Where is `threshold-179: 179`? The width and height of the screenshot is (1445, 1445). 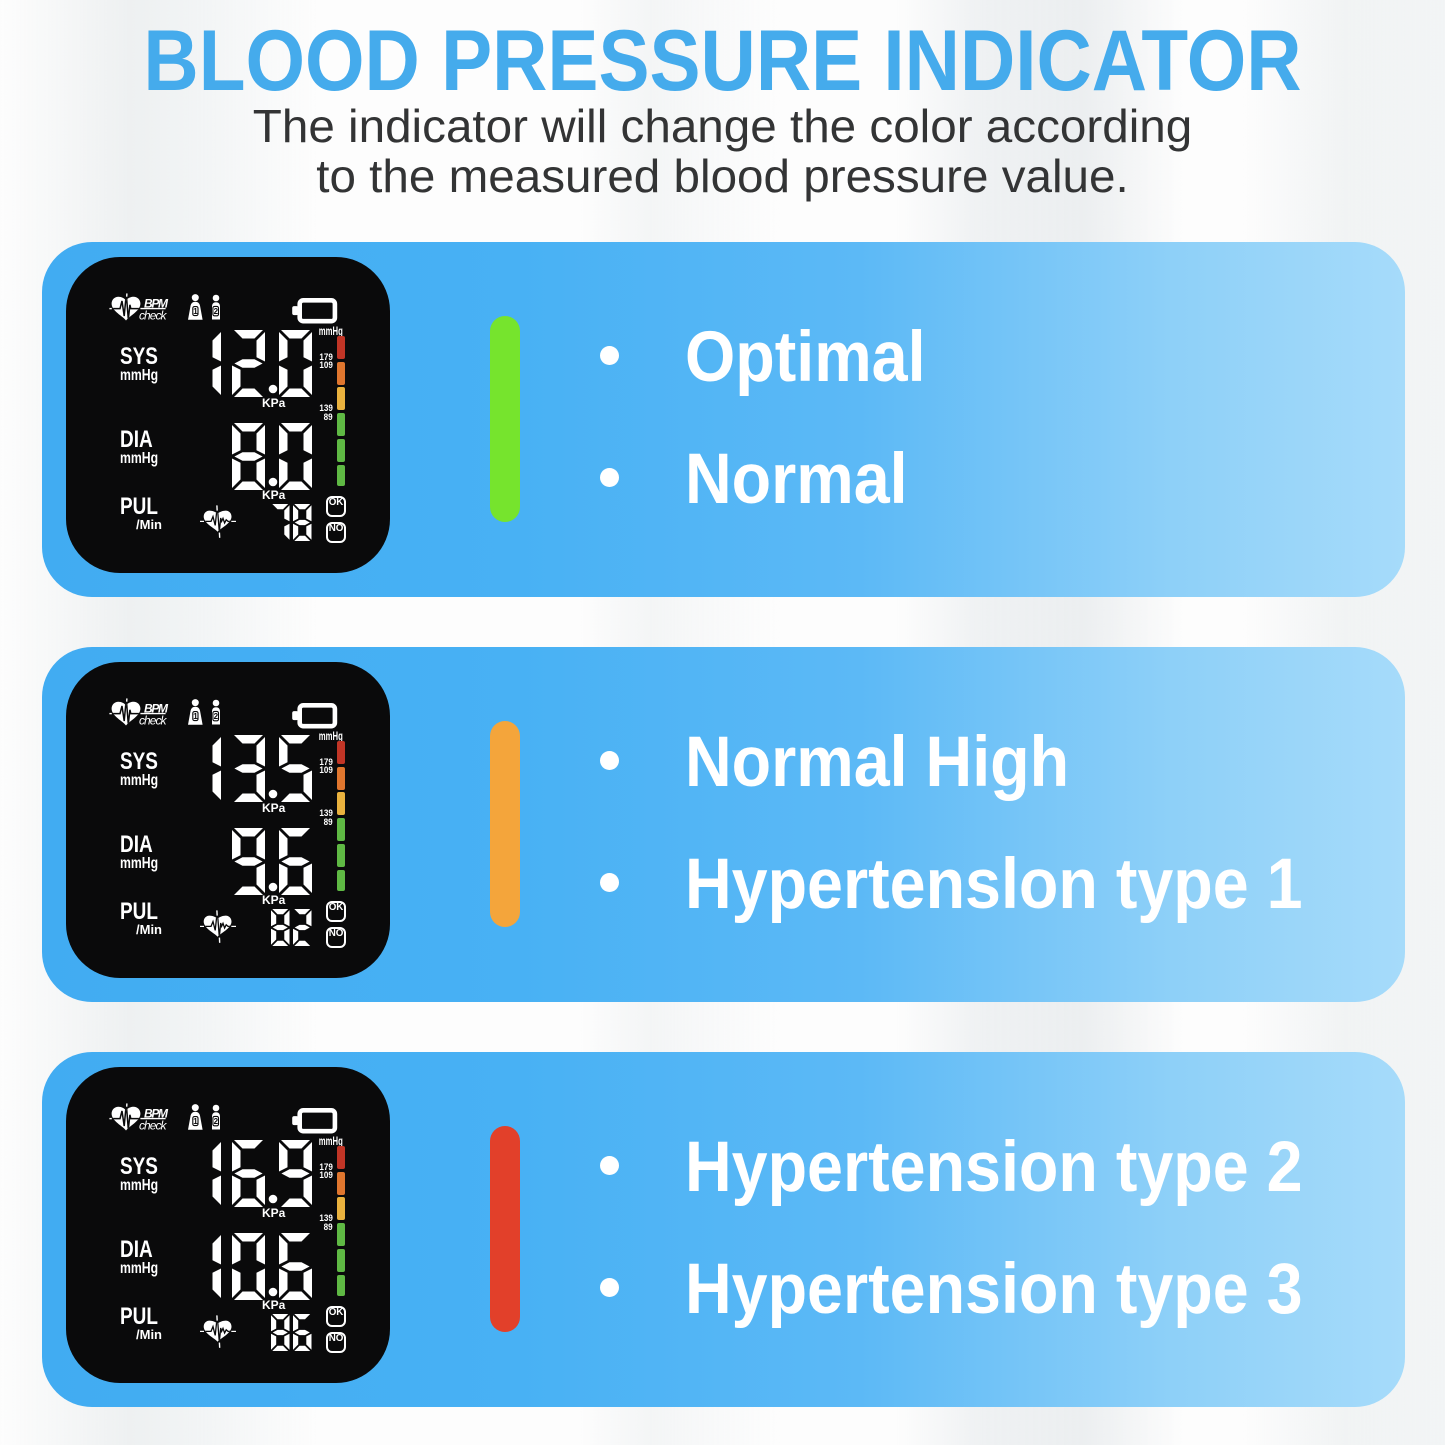
threshold-179: 179 is located at coordinates (326, 762).